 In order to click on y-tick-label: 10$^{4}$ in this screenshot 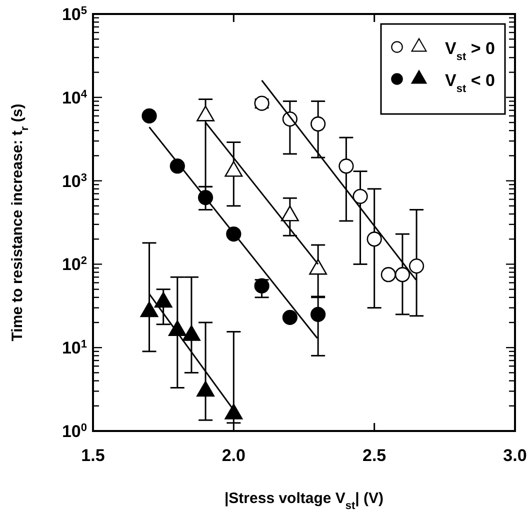, I will do `click(75, 98)`.